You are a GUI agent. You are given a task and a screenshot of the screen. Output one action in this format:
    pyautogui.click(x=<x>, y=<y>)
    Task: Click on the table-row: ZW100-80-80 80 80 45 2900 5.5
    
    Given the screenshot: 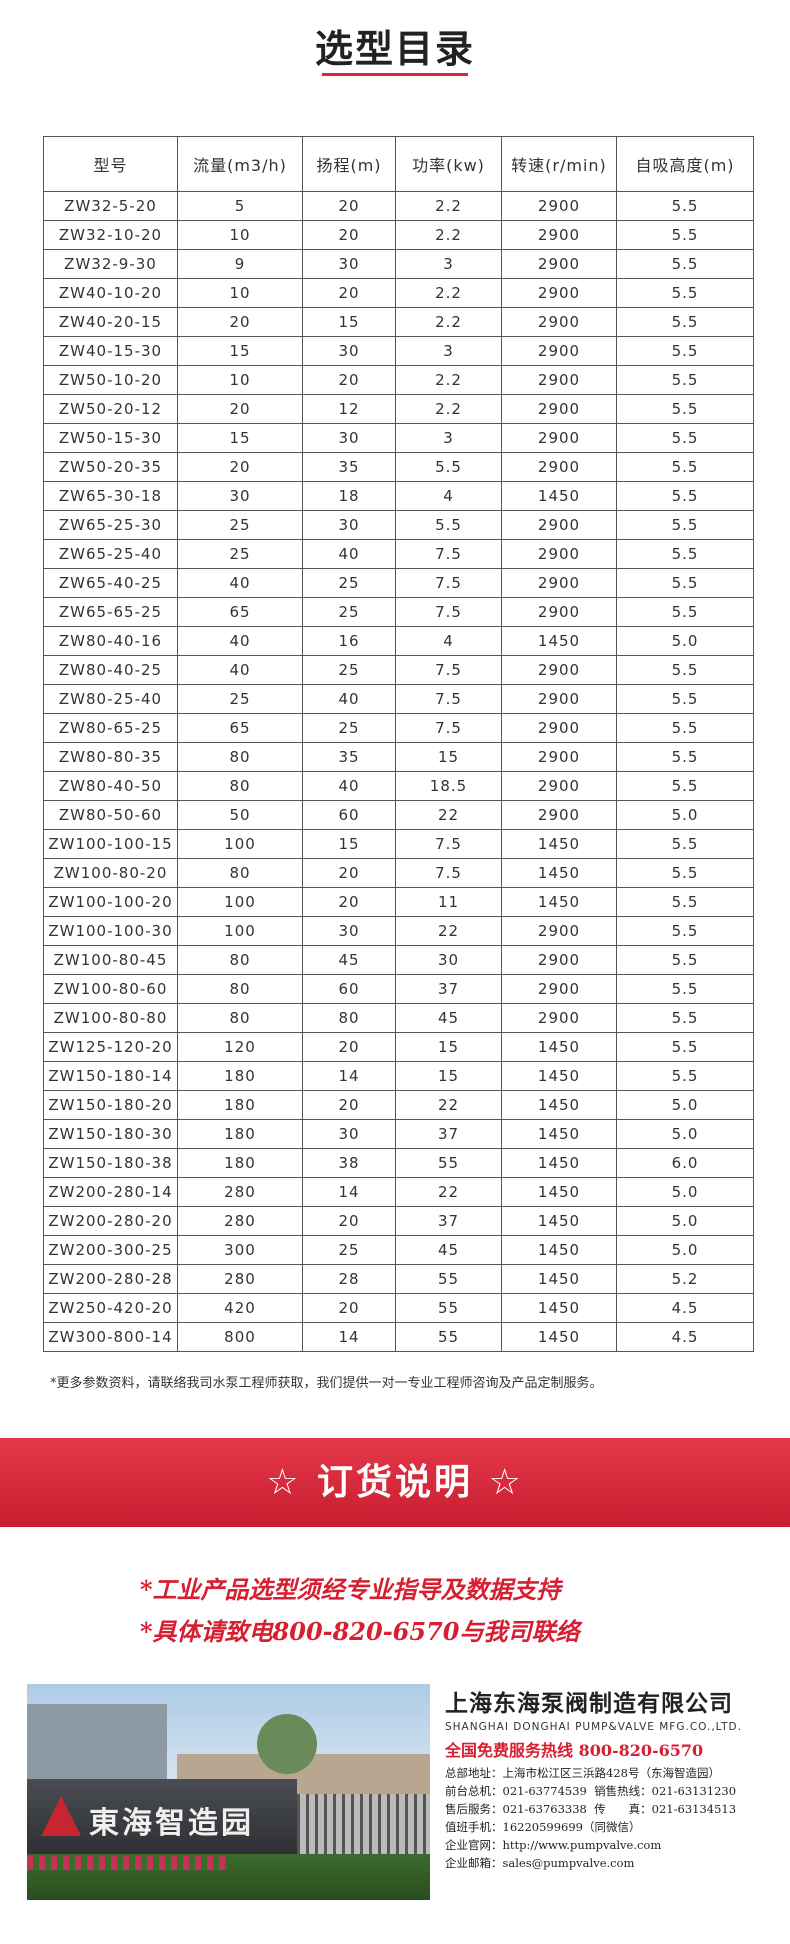 What is the action you would take?
    pyautogui.click(x=398, y=1018)
    